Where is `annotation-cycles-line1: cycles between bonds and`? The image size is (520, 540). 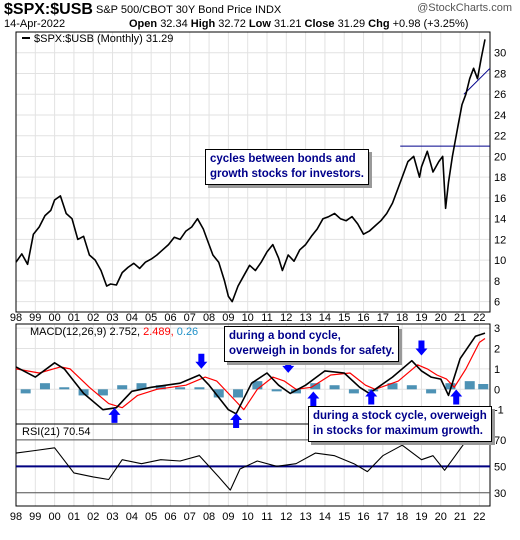 annotation-cycles-line1: cycles between bonds and is located at coordinates (283, 159).